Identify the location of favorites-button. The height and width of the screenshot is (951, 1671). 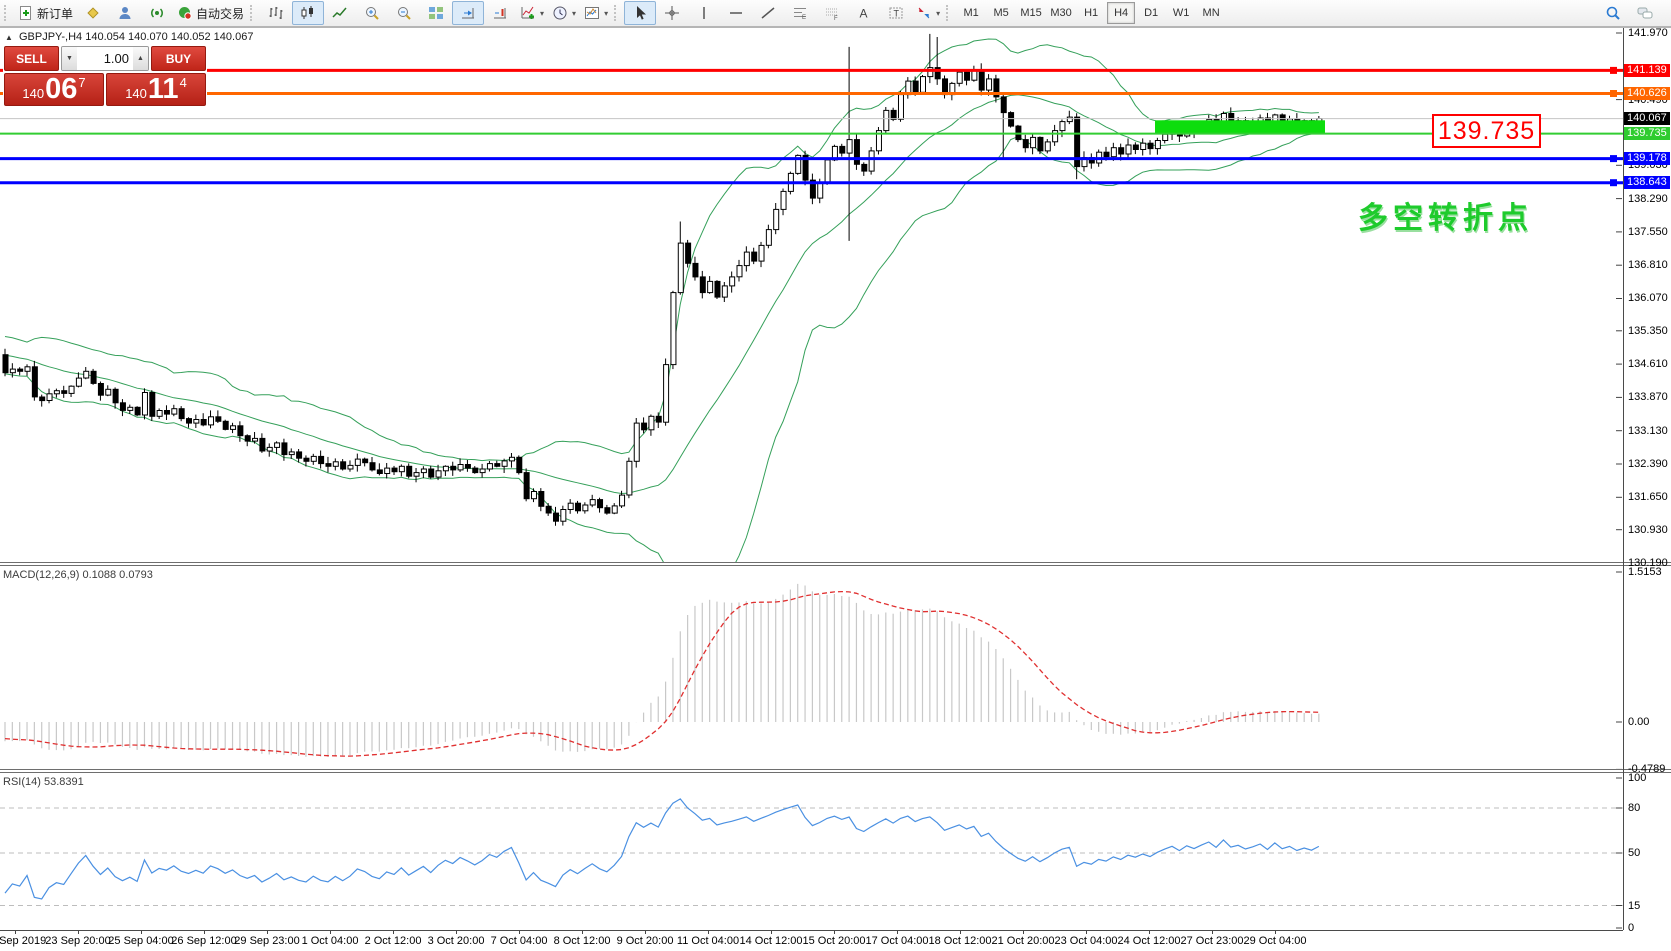
(93, 13).